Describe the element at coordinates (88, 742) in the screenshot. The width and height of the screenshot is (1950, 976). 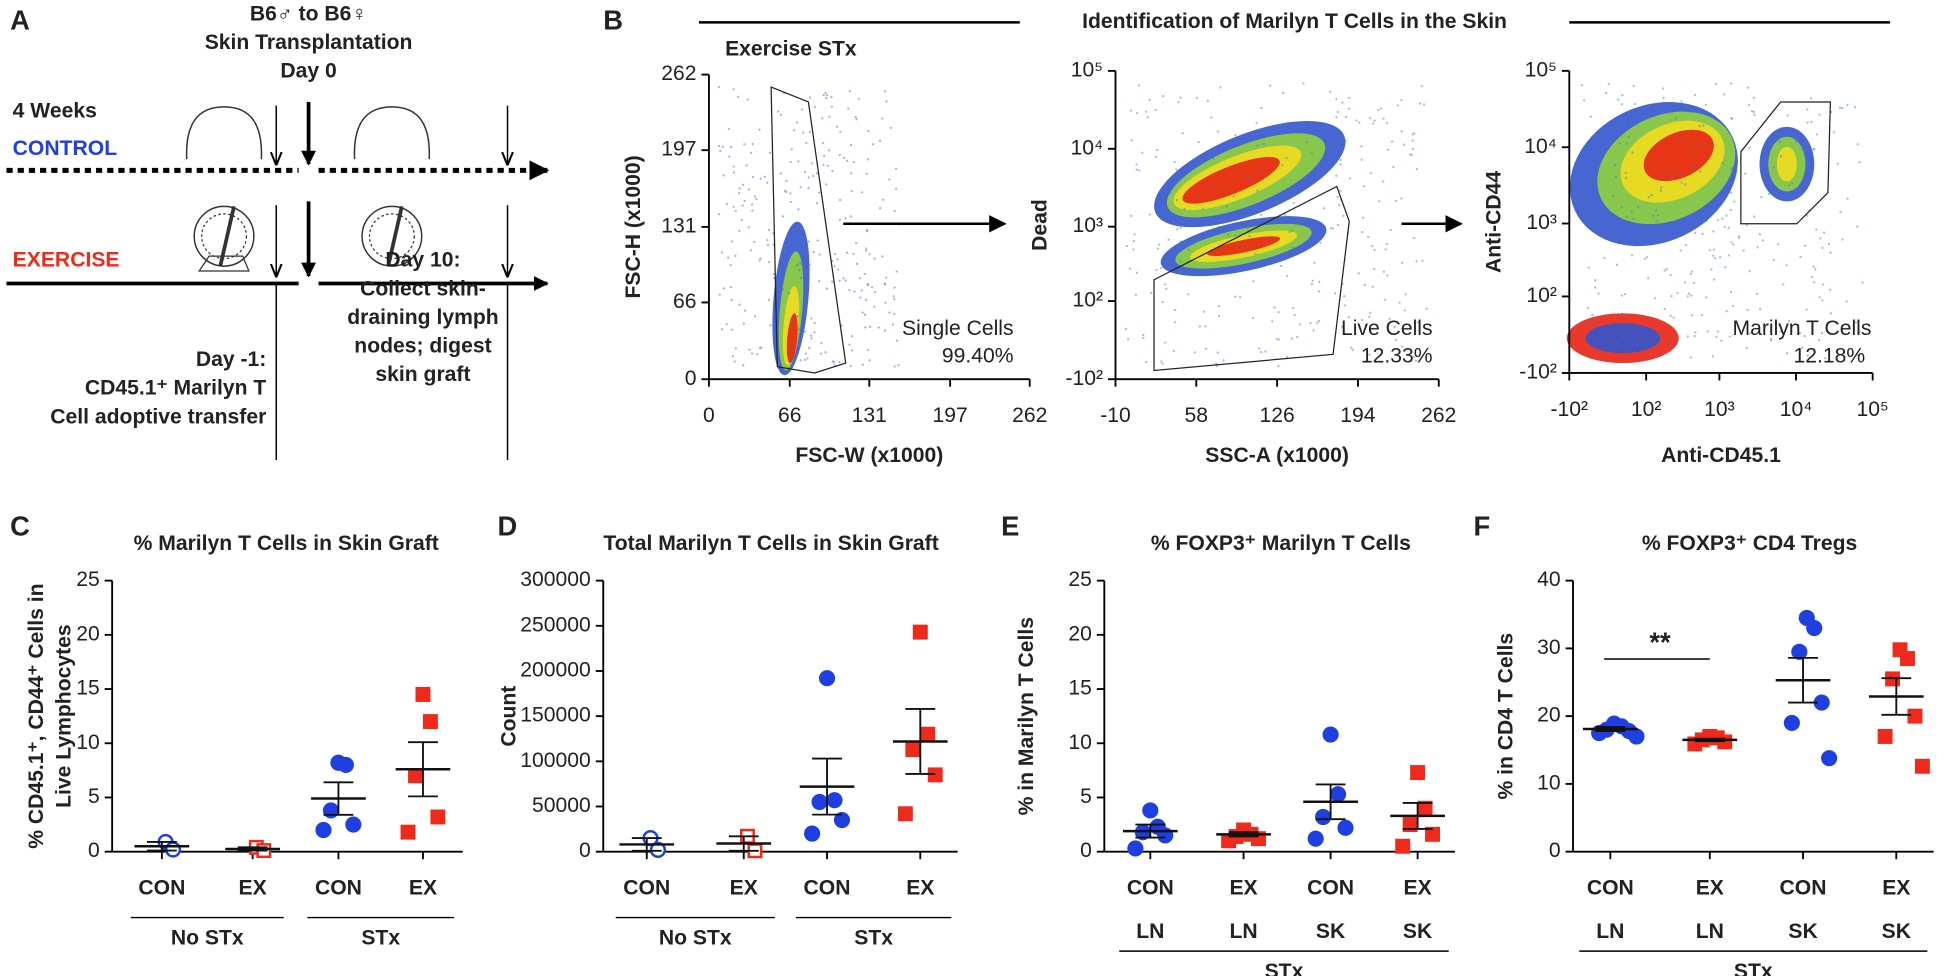
I see `label: 10` at that location.